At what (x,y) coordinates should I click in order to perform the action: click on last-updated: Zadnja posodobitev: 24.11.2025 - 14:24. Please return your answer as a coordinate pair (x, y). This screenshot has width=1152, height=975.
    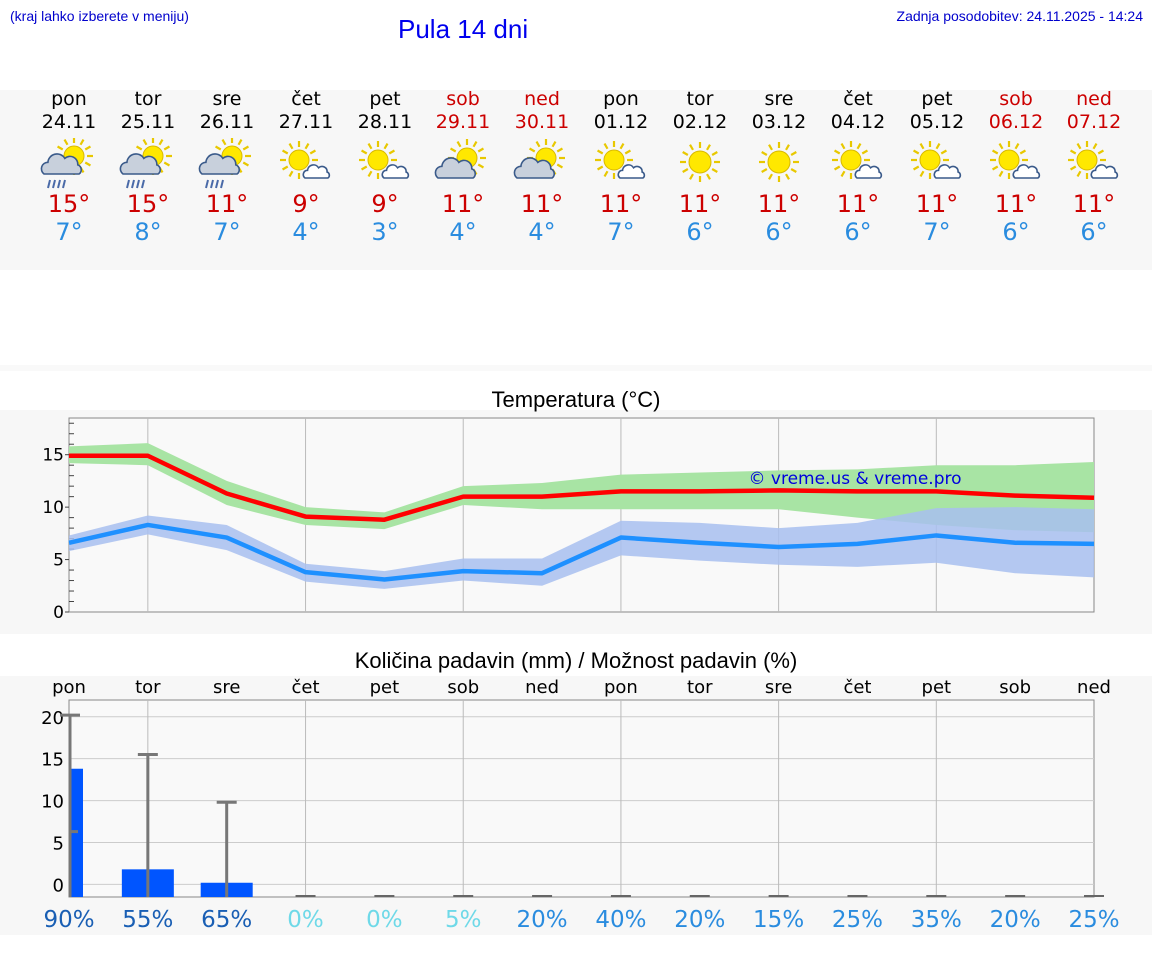
    Looking at the image, I should click on (1019, 16).